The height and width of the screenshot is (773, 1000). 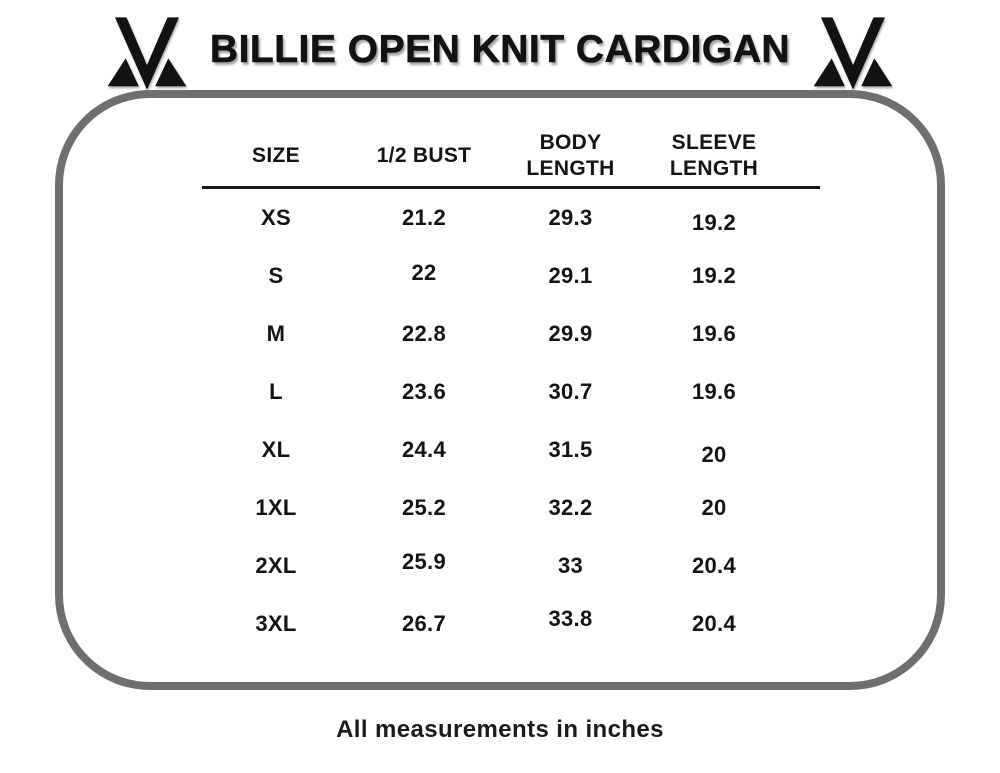 I want to click on half-bust-cell: 22.8, so click(x=424, y=333).